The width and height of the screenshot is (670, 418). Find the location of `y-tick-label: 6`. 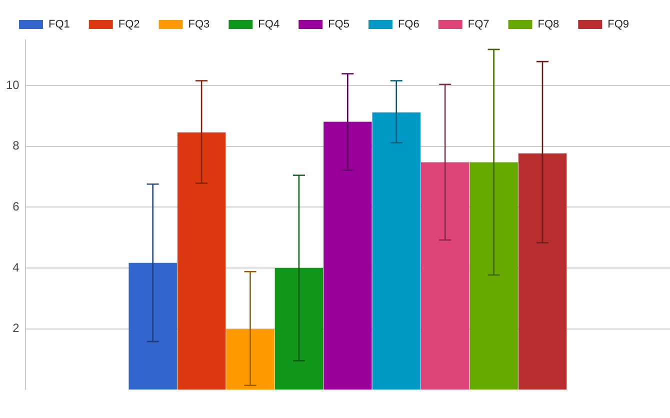

y-tick-label: 6 is located at coordinates (16, 207).